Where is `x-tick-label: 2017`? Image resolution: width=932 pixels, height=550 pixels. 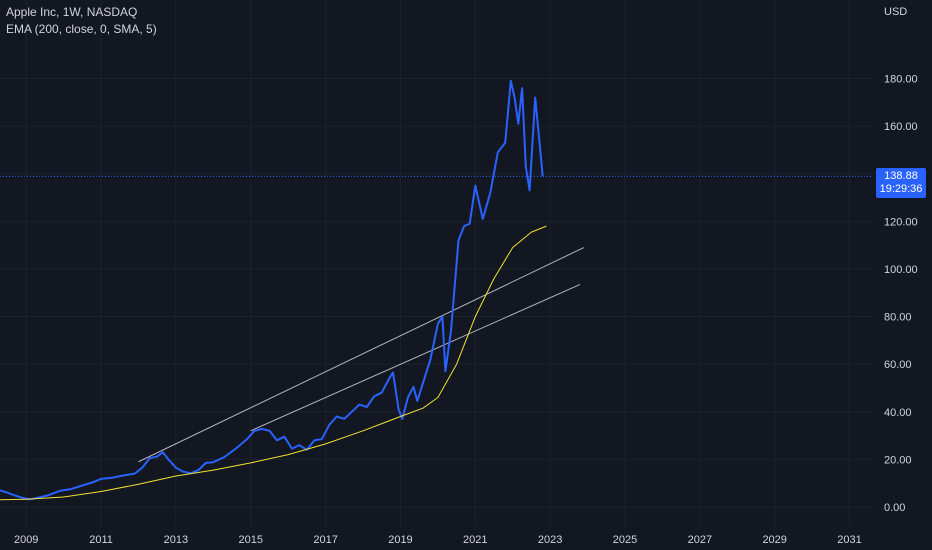
x-tick-label: 2017 is located at coordinates (325, 540).